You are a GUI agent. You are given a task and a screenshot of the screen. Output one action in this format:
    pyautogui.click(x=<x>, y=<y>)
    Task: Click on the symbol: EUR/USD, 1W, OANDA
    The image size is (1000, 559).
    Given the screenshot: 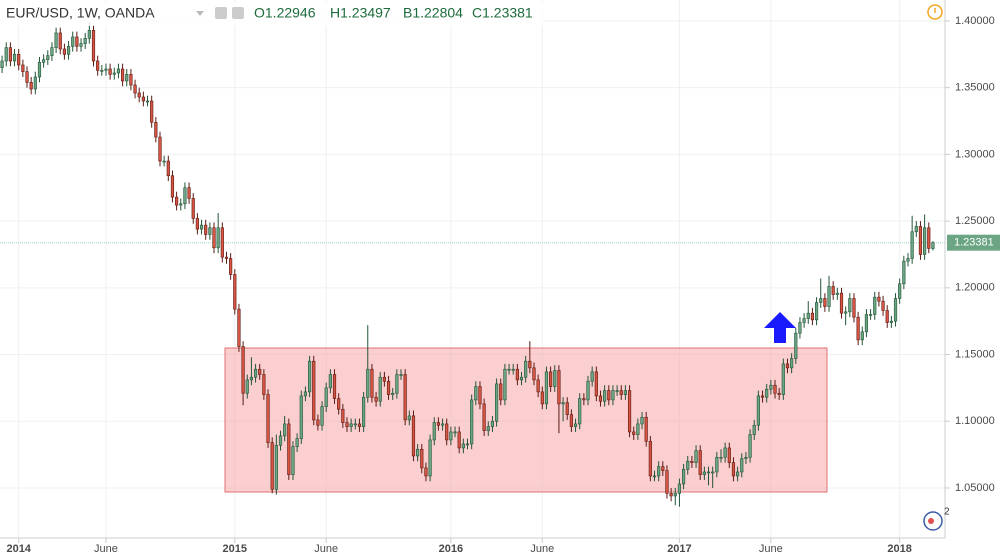 What is the action you would take?
    pyautogui.click(x=80, y=13)
    